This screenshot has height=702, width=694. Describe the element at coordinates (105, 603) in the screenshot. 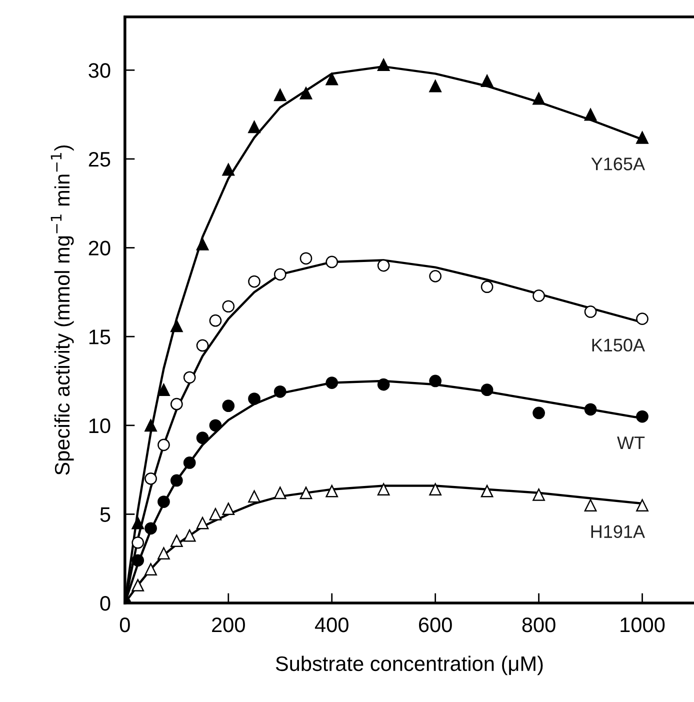

I see `y-tick-label: 0` at that location.